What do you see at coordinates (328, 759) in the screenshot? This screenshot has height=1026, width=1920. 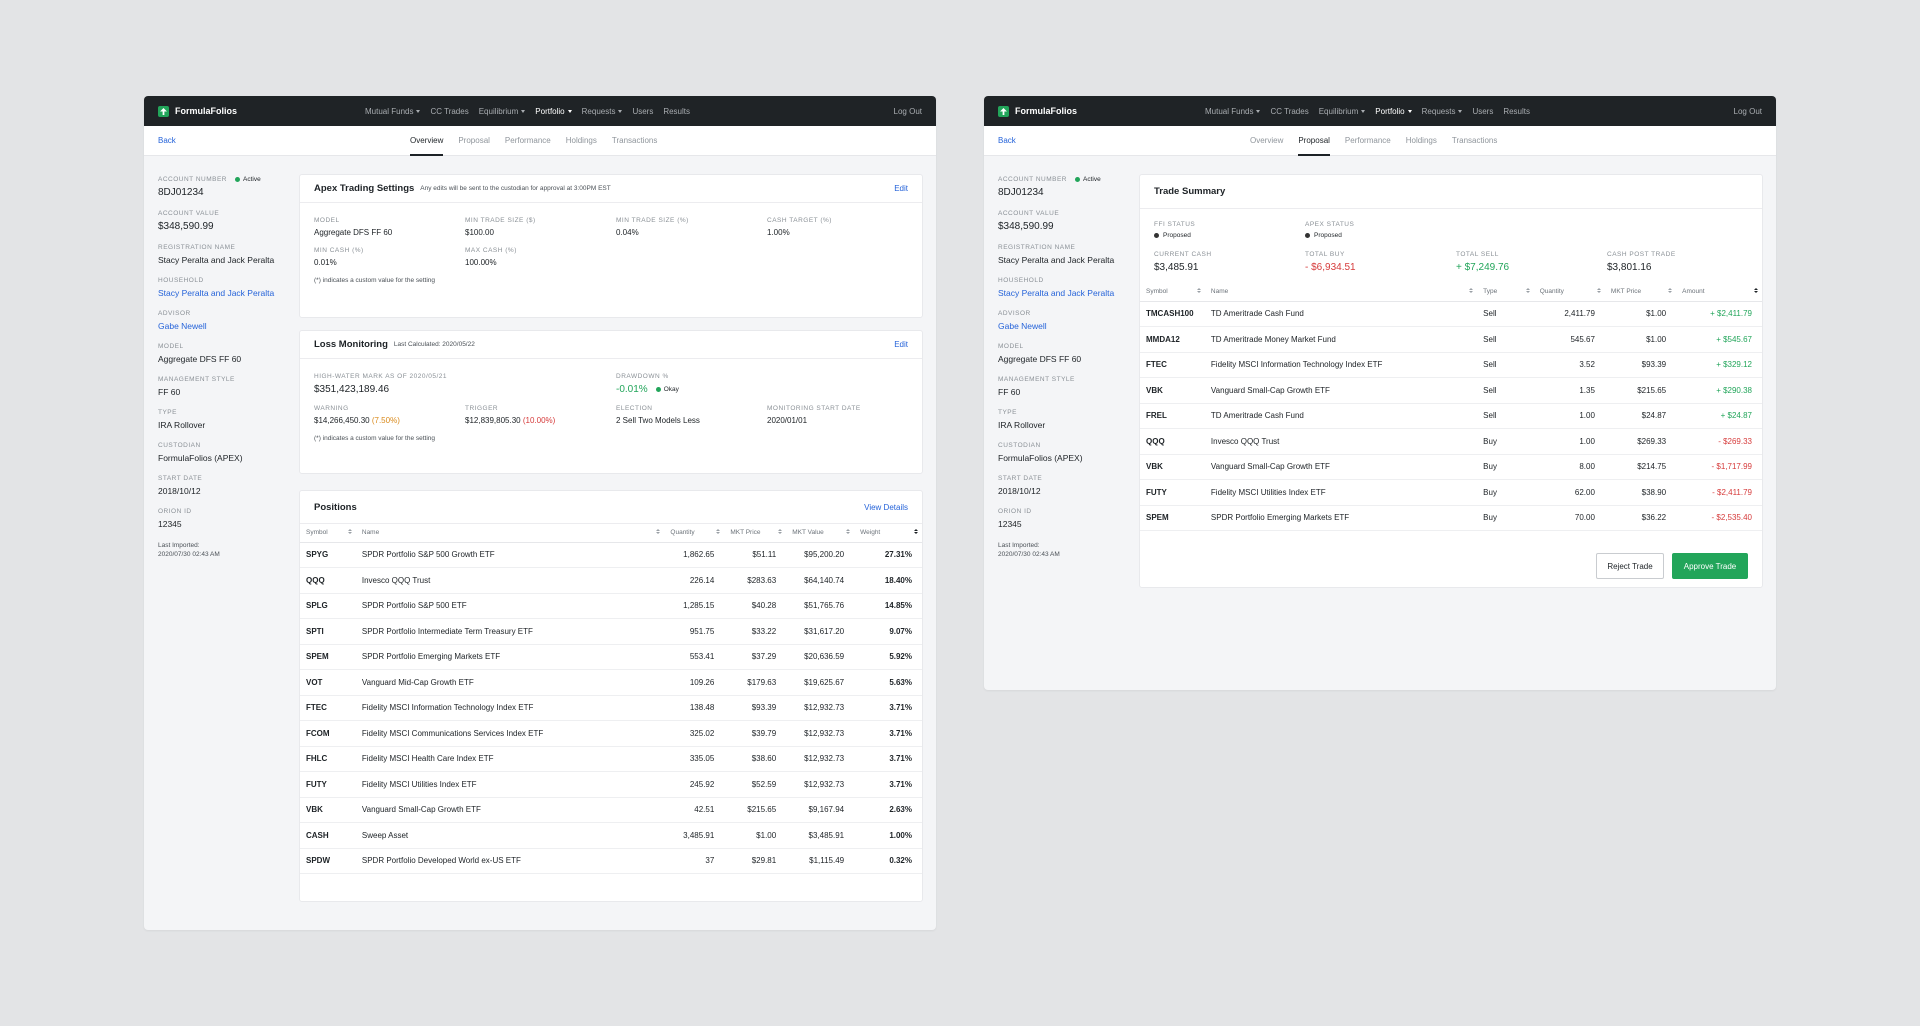 I see `cell-symbol: FHLC` at bounding box center [328, 759].